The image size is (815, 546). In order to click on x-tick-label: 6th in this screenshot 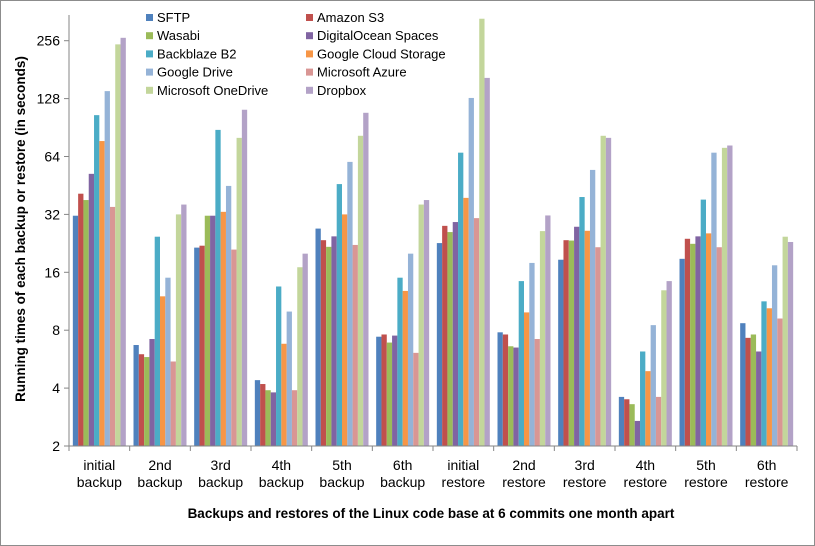, I will do `click(402, 465)`.